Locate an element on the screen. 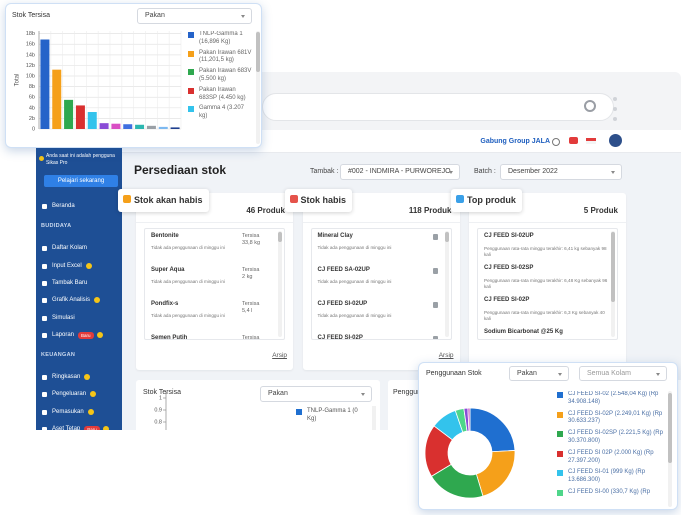 This screenshot has width=681, height=515. select: Semua Kolam is located at coordinates (623, 373).